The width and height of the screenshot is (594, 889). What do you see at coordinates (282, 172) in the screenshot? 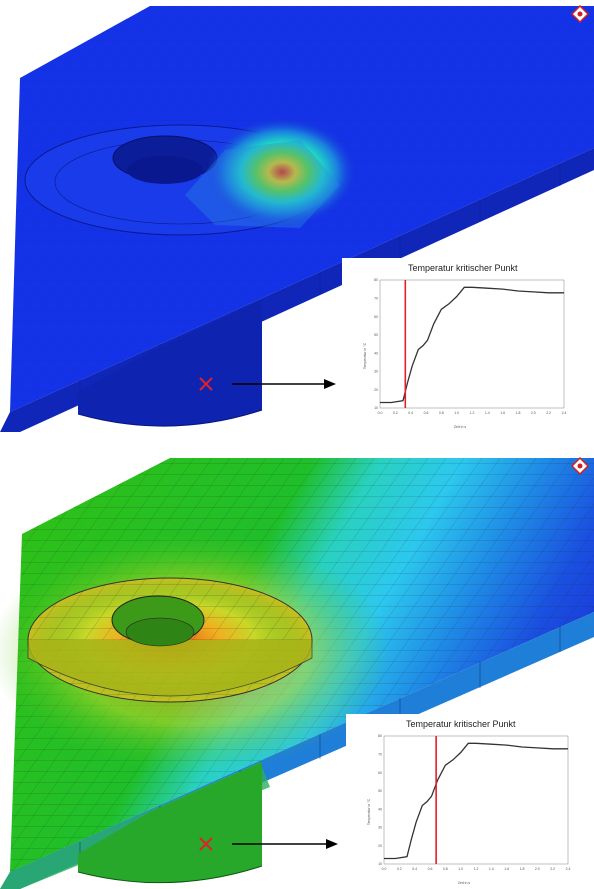
I see `hotspot-field` at bounding box center [282, 172].